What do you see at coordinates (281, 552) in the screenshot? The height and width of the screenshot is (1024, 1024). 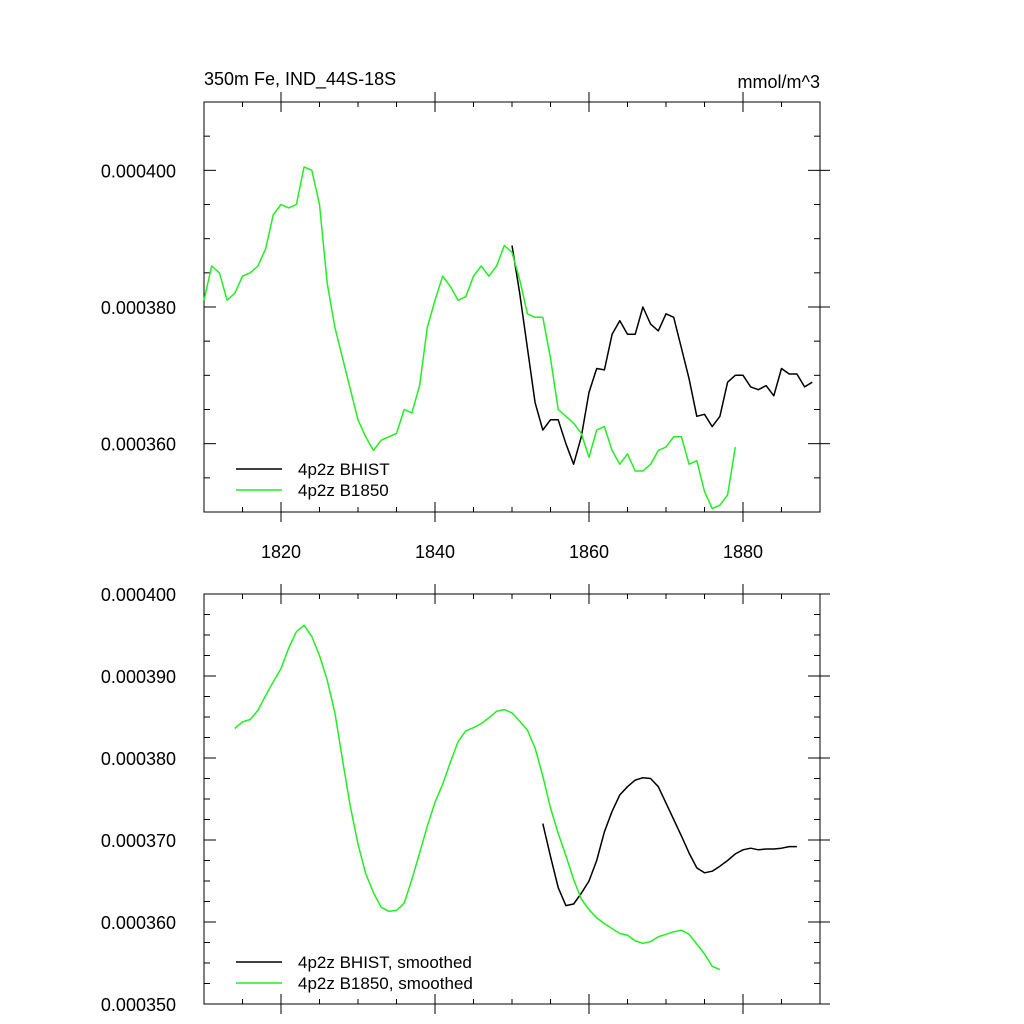 I see `x-tick-label: 1820` at bounding box center [281, 552].